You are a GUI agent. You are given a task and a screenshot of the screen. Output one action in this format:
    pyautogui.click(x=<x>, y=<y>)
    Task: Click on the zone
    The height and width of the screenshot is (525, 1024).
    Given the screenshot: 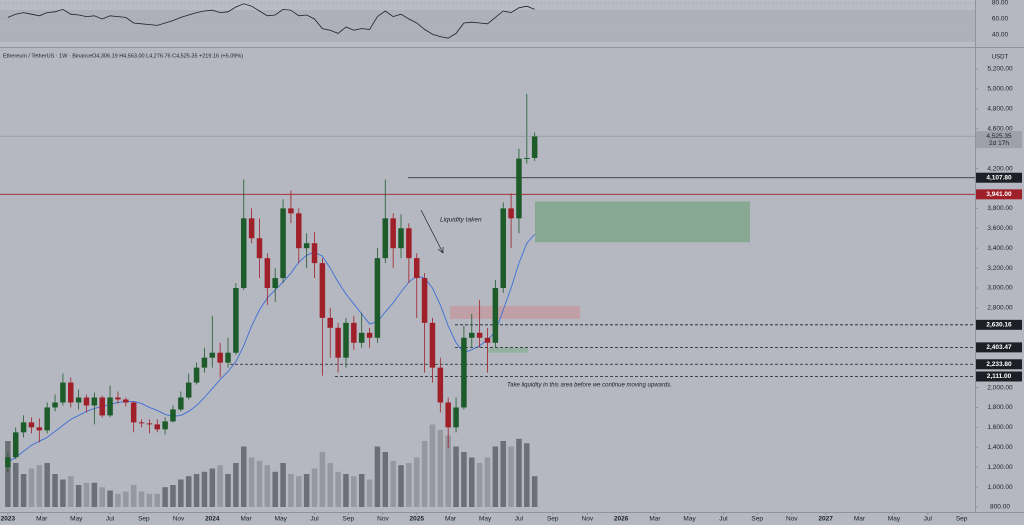 What is the action you would take?
    pyautogui.click(x=515, y=312)
    